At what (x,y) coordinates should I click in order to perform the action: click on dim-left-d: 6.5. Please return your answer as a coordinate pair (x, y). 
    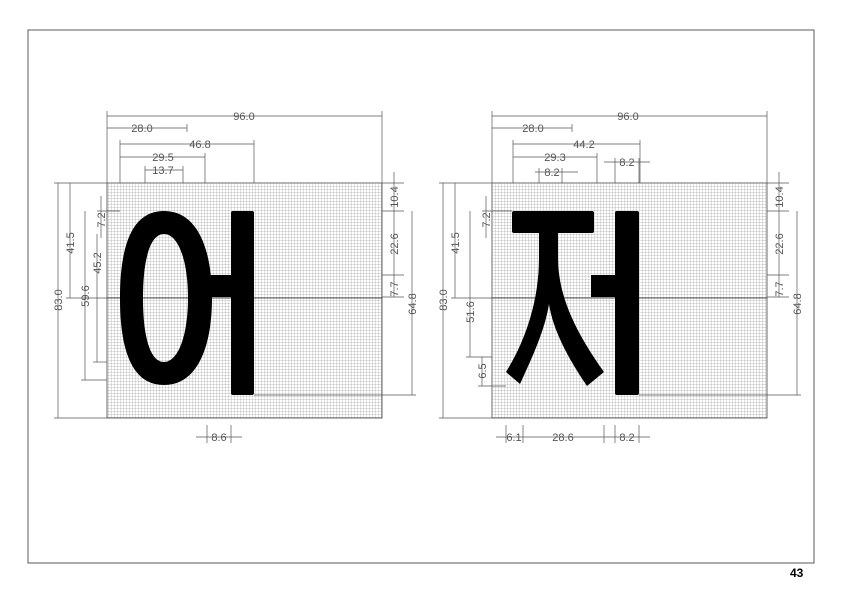
    Looking at the image, I should click on (483, 370).